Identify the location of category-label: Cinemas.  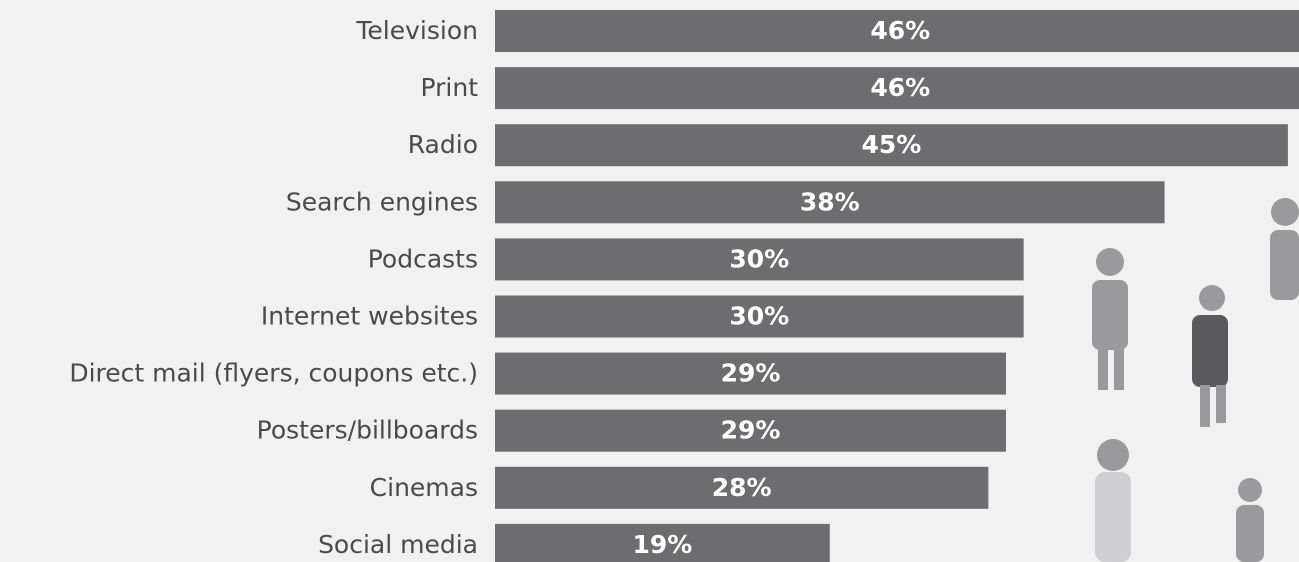
(424, 487).